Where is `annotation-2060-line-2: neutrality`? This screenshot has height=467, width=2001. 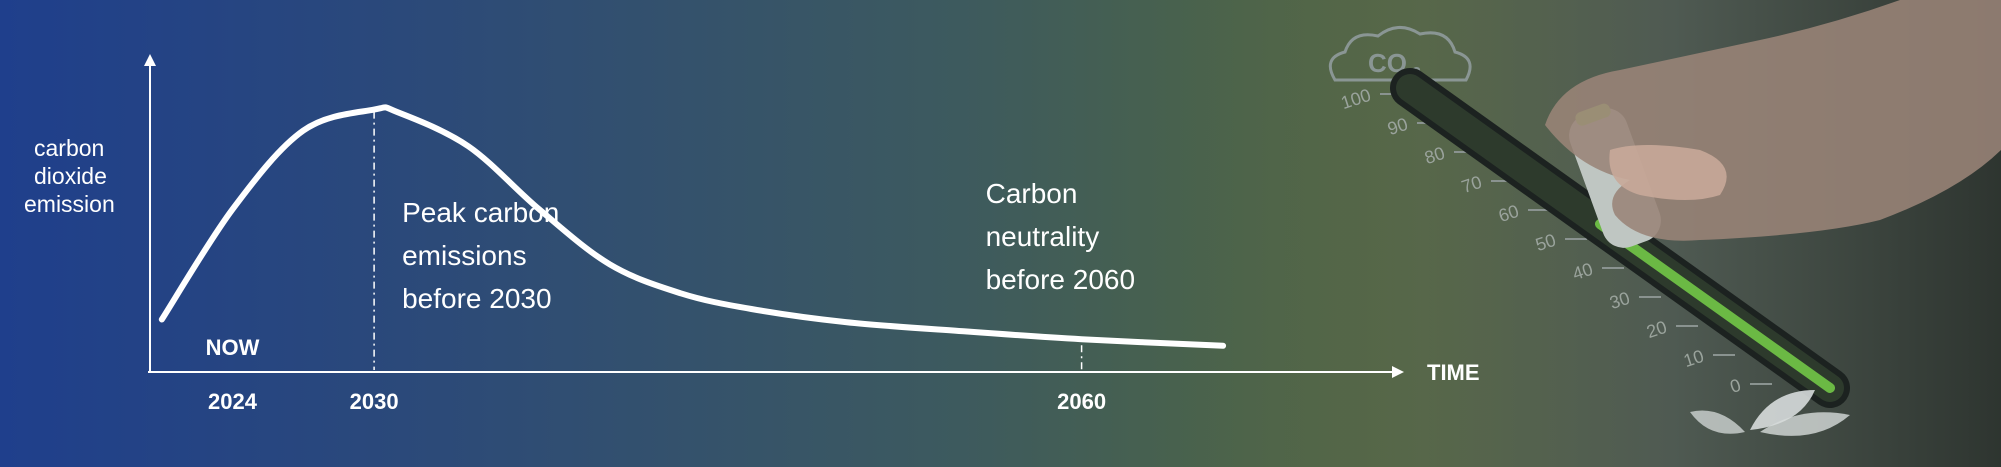 annotation-2060-line-2: neutrality is located at coordinates (1043, 236).